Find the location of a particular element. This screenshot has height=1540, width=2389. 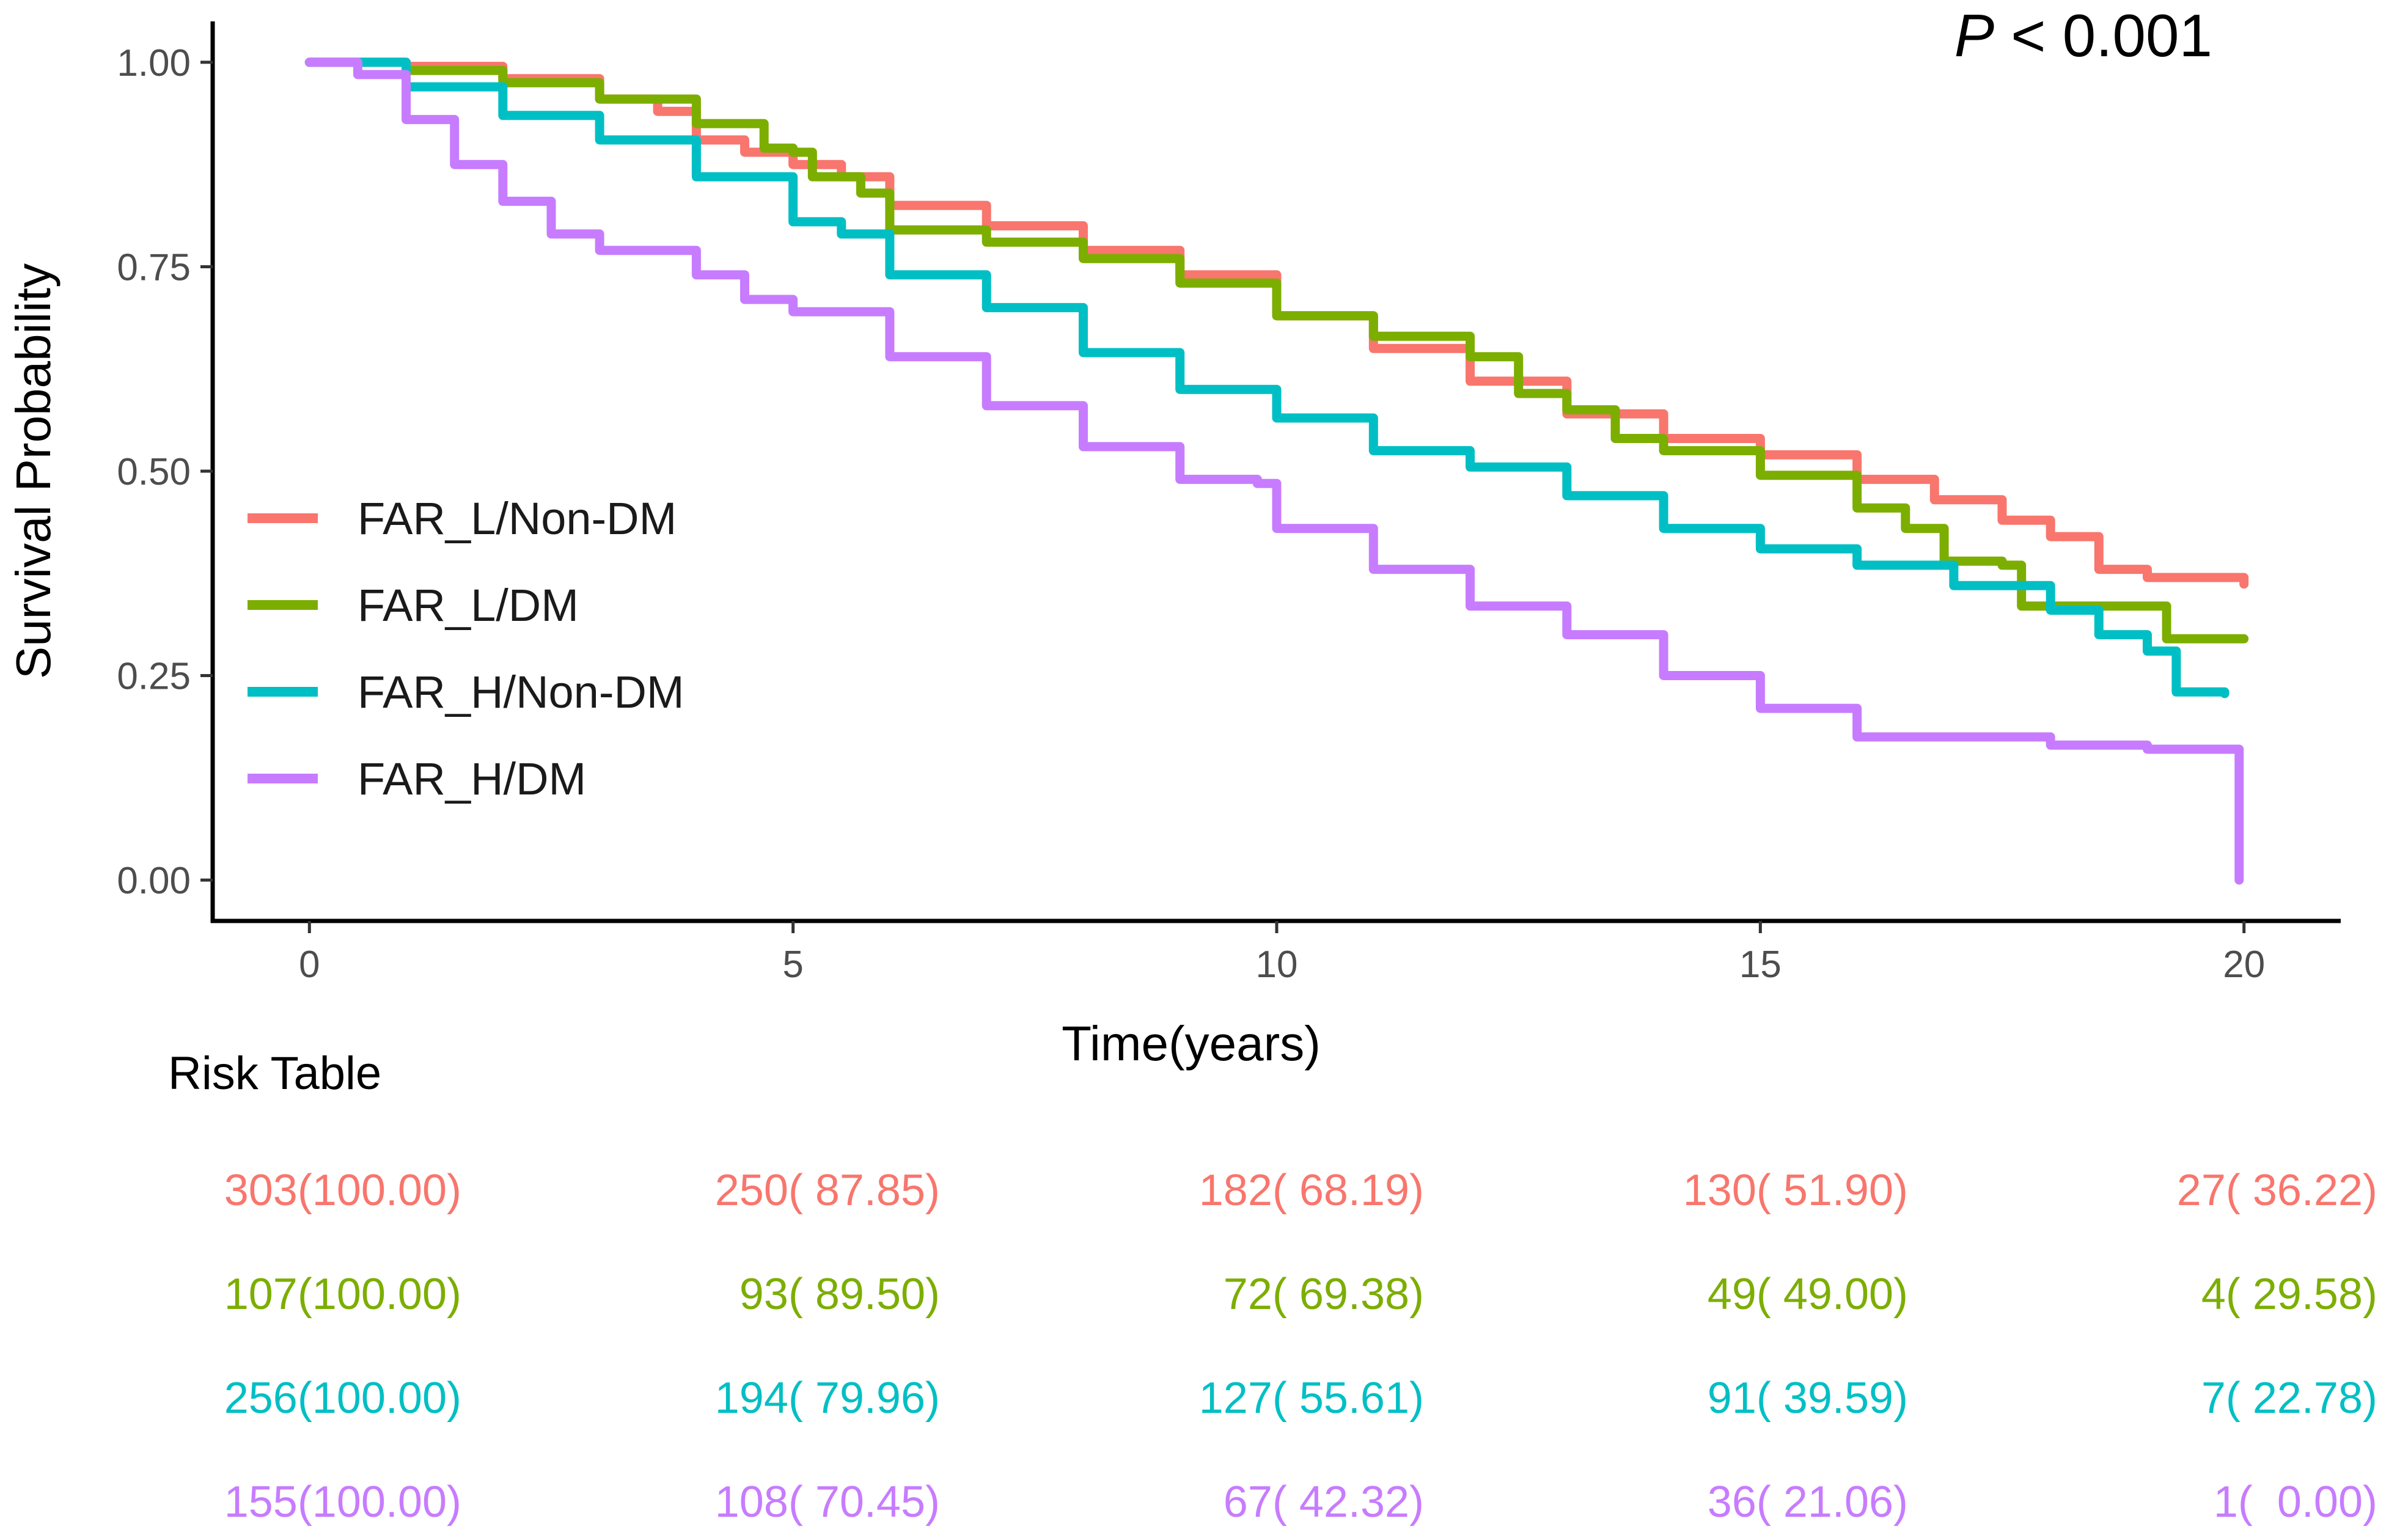

x-tick-label: 10 is located at coordinates (1277, 965).